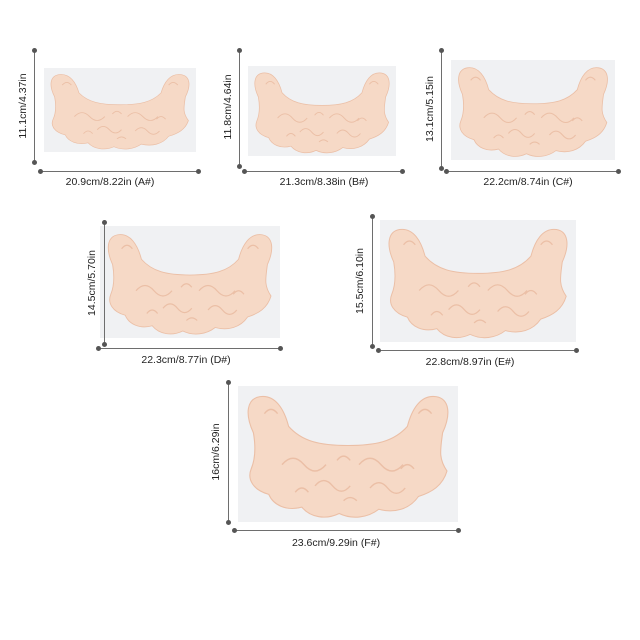  I want to click on width-label-d: 22.3cm/8.77in (D#), so click(186, 360).